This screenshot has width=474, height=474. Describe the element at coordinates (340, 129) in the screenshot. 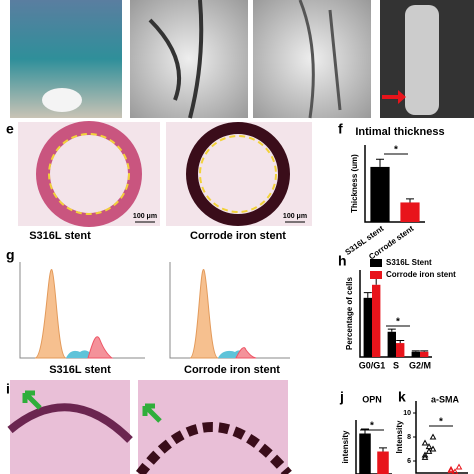

I see `panel-label: f` at that location.